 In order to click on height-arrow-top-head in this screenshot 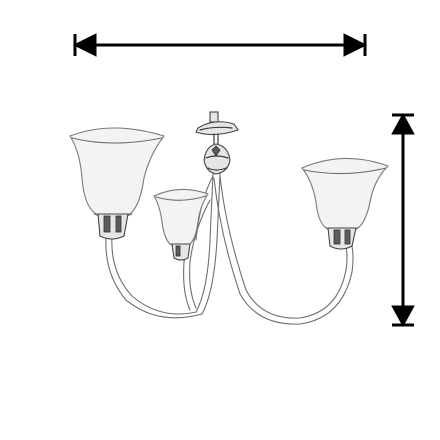, I will do `click(403, 123)`.